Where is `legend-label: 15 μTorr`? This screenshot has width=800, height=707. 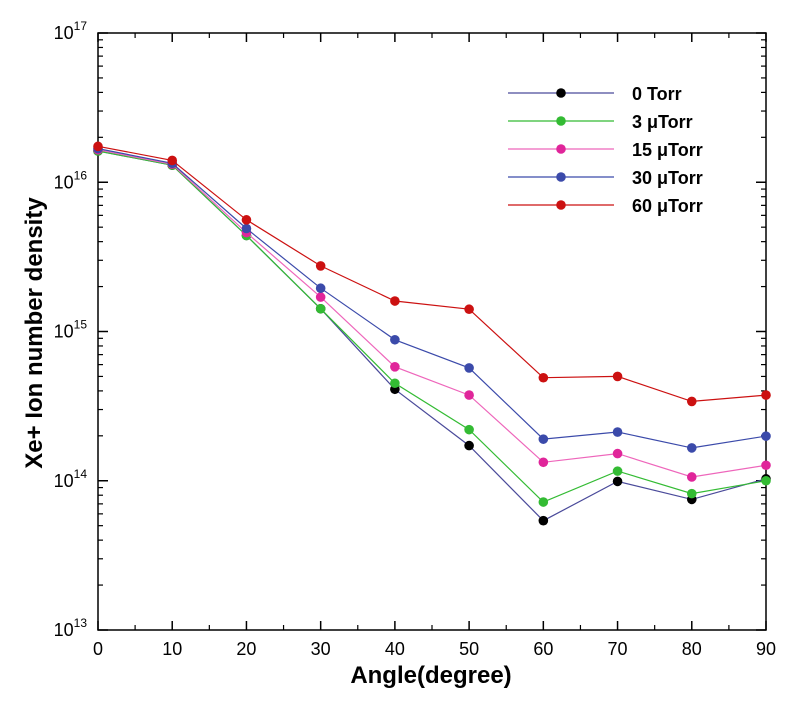
legend-label: 15 μTorr is located at coordinates (667, 150).